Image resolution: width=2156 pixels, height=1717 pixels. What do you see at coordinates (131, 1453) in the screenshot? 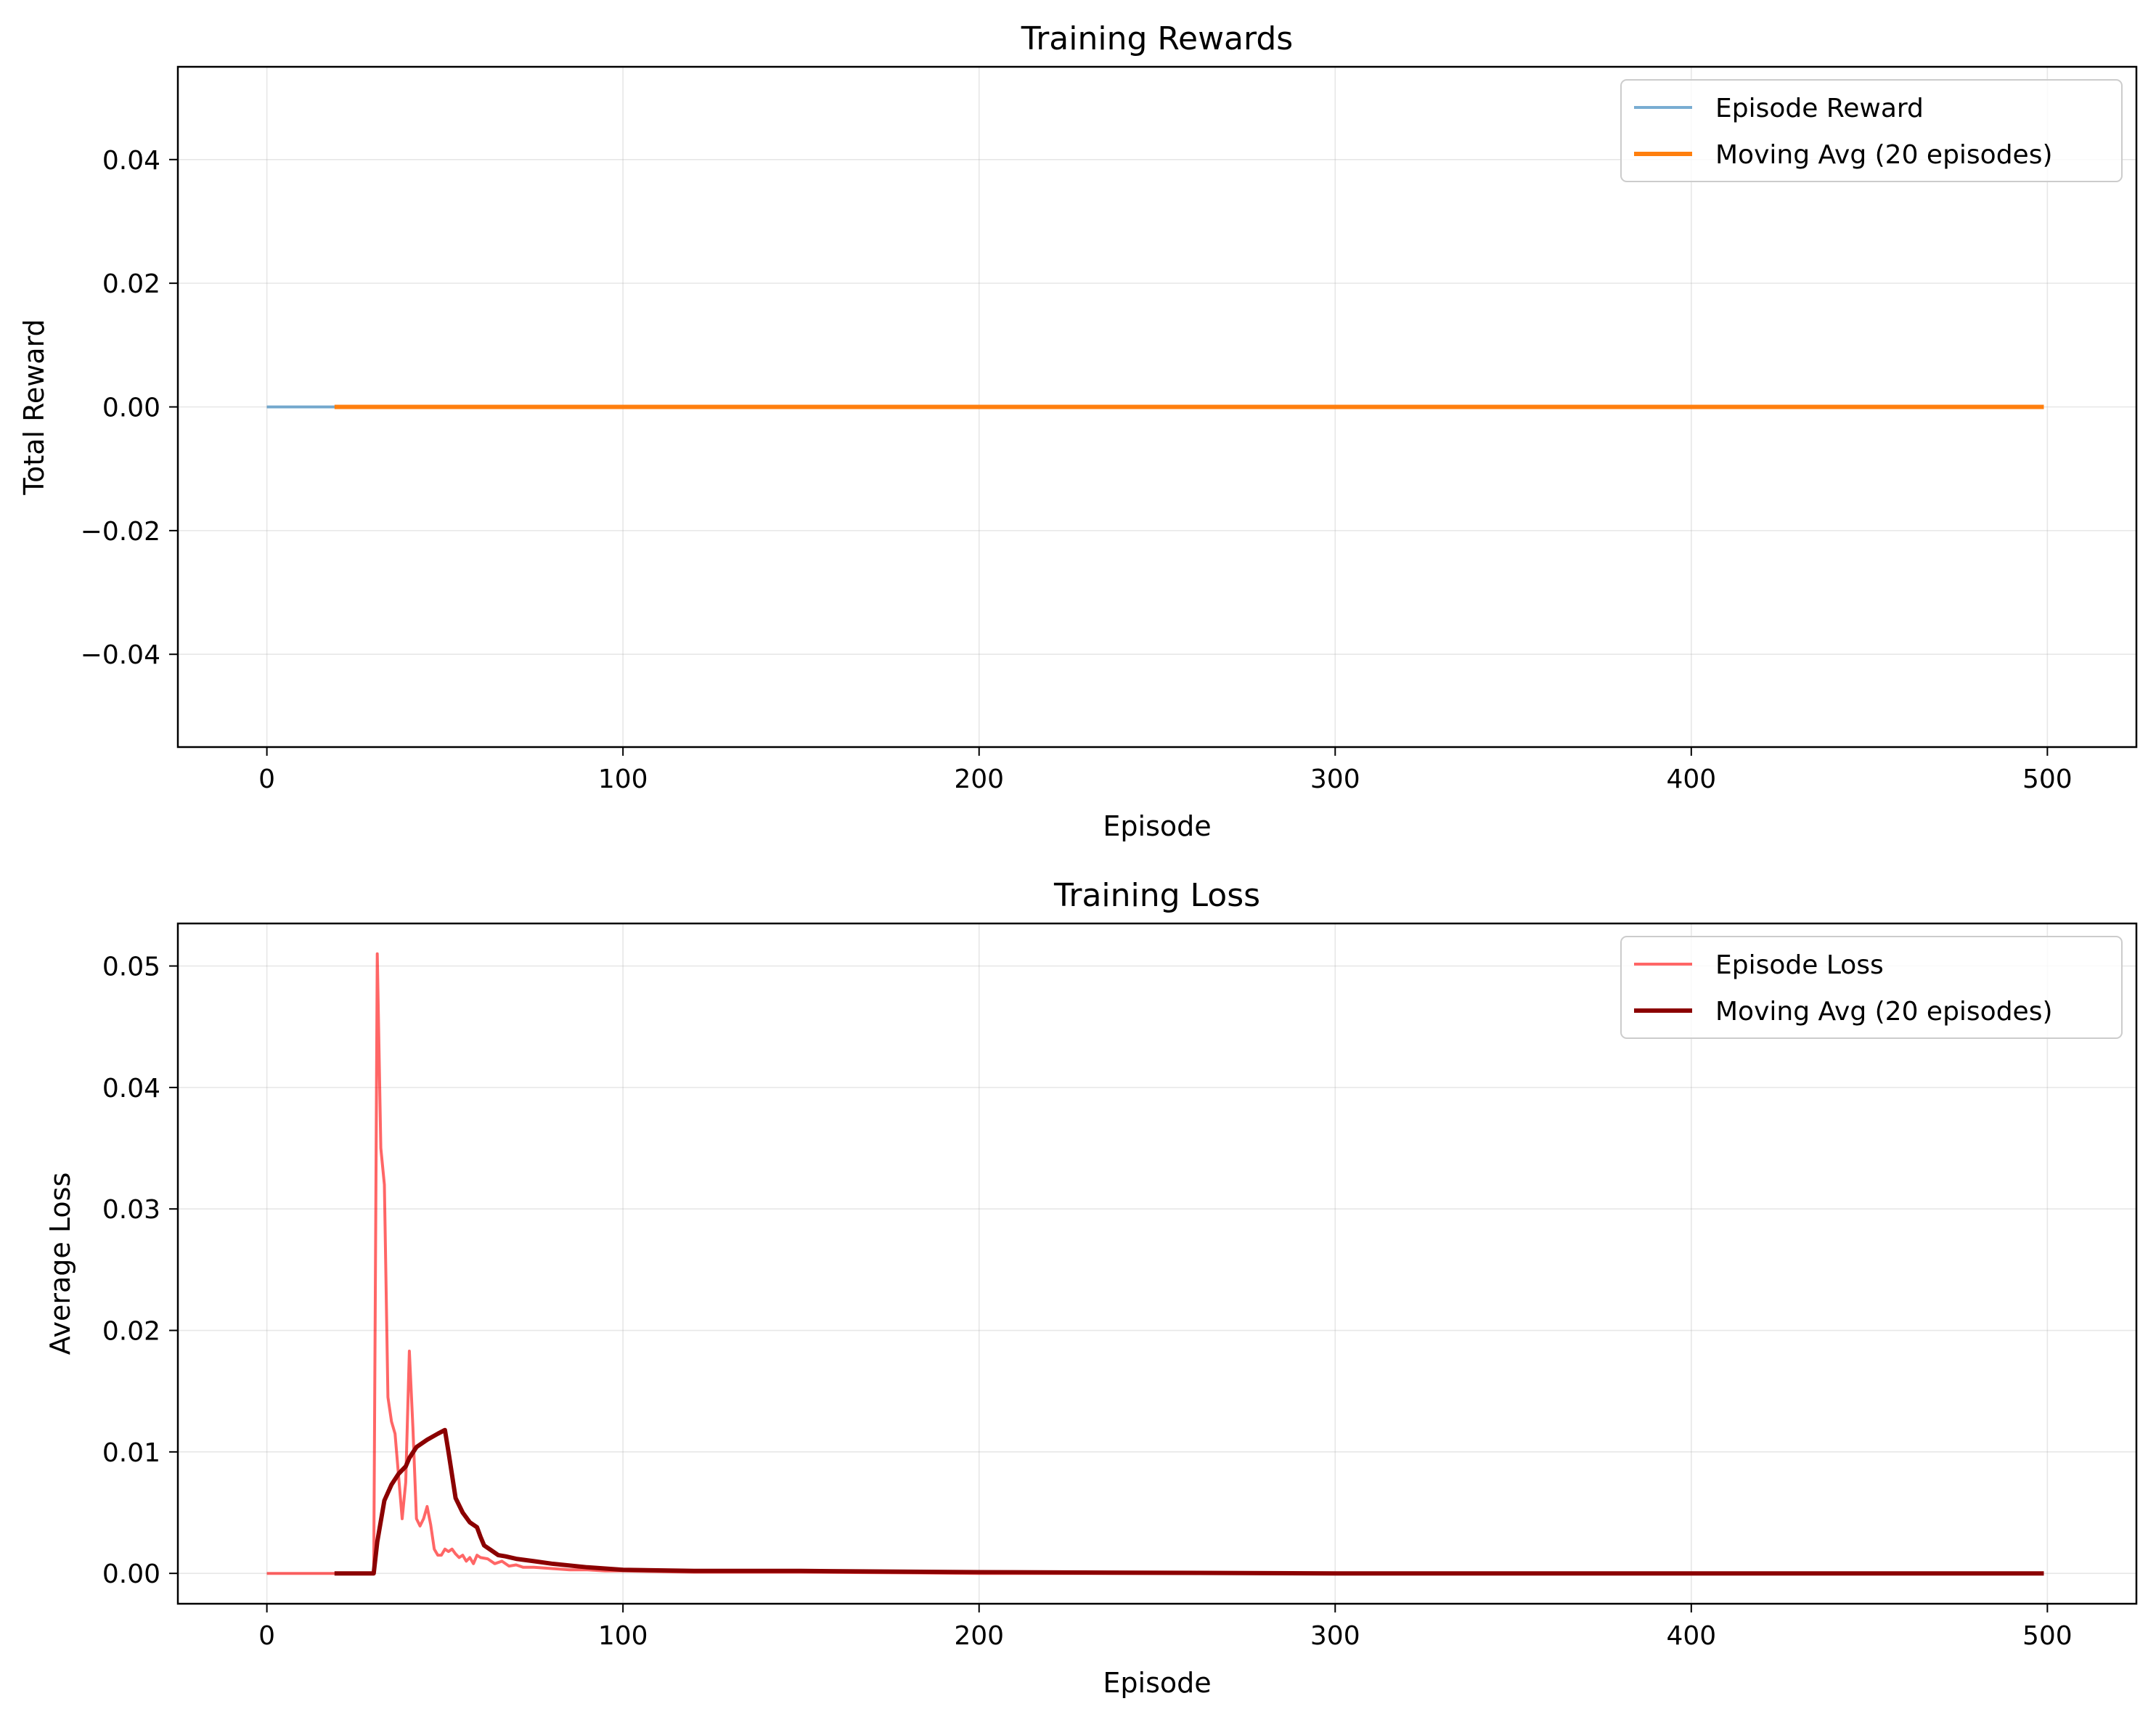
I see `y-tick-label: 0.01` at bounding box center [131, 1453].